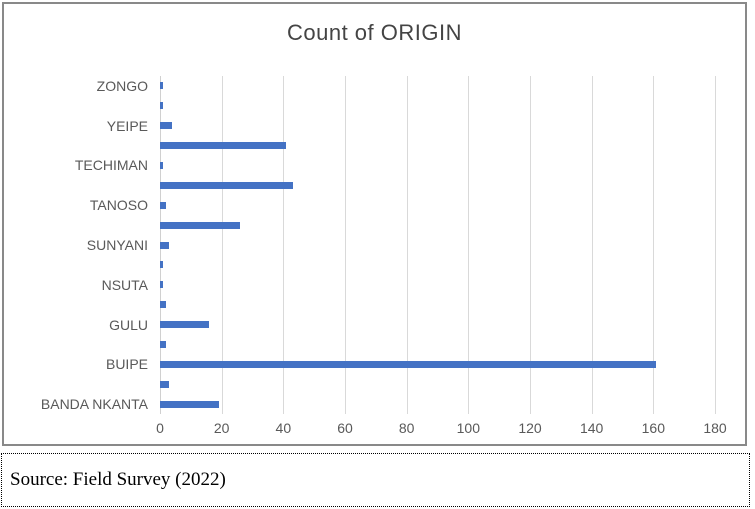 The image size is (755, 509). I want to click on category-axis-label: YEIPE, so click(127, 125).